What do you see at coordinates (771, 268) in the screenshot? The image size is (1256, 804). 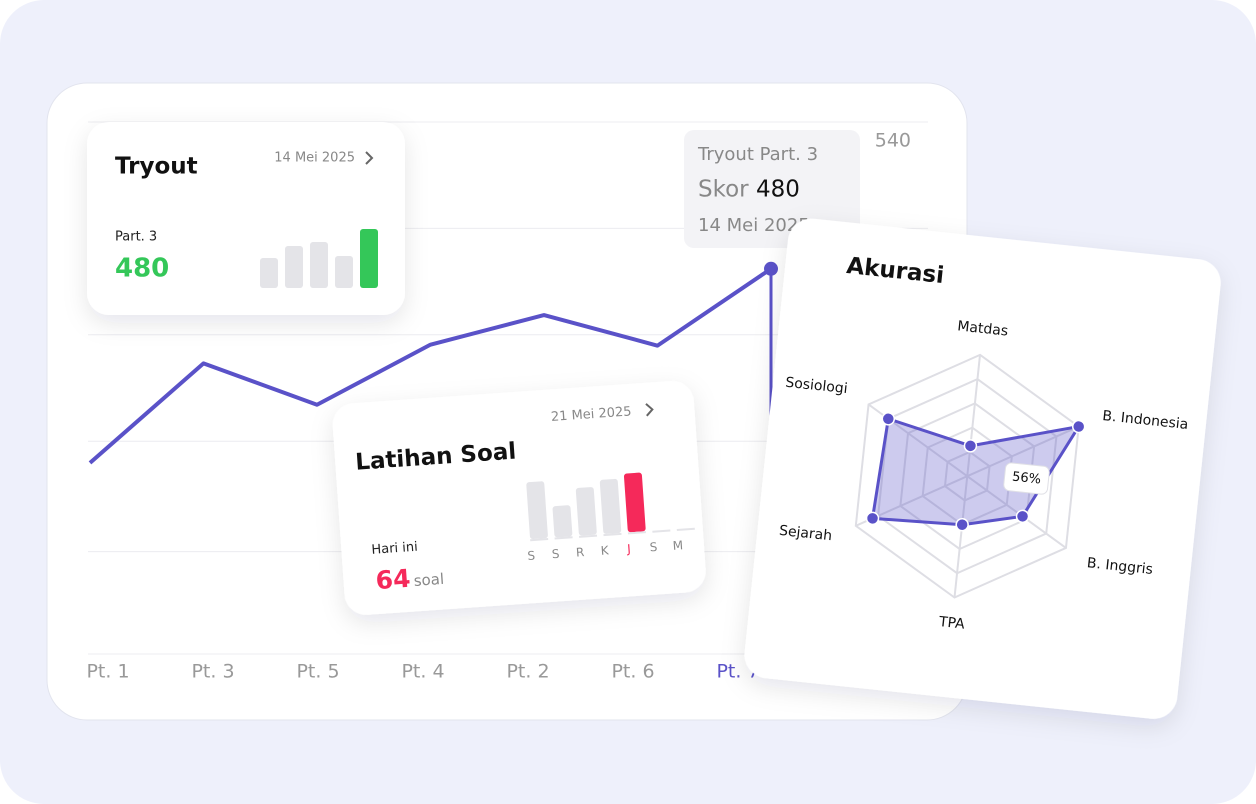 I see `point` at bounding box center [771, 268].